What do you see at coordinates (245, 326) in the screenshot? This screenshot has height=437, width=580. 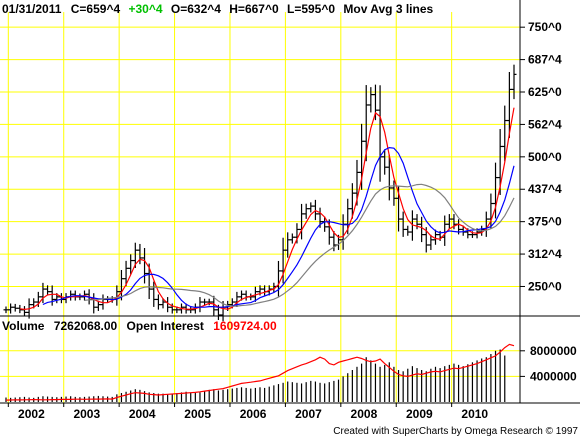 I see `open-interest-value: 1609724.00` at bounding box center [245, 326].